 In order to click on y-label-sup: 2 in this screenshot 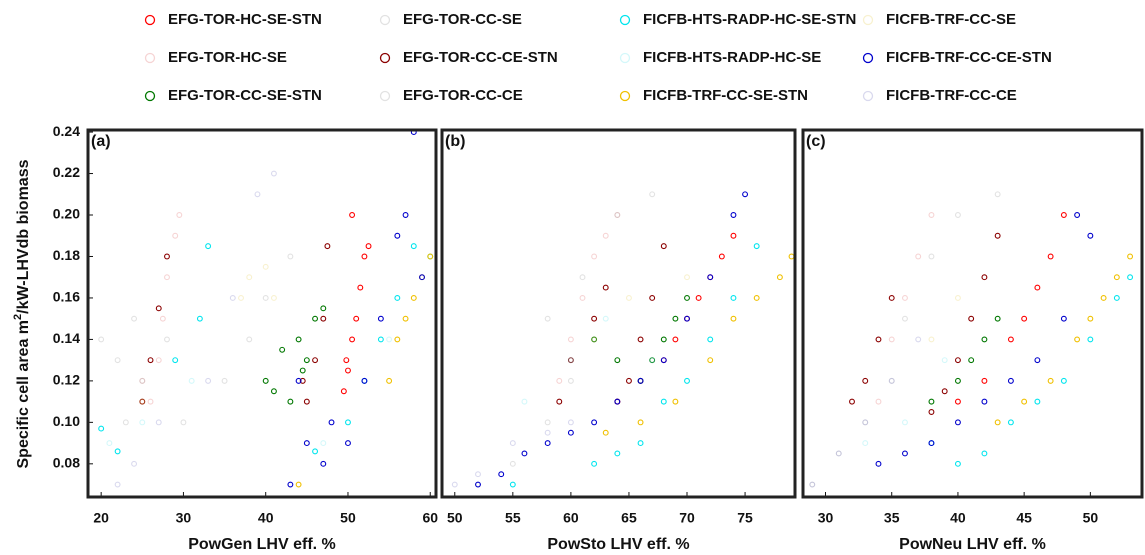, I will do `click(18, 317)`.